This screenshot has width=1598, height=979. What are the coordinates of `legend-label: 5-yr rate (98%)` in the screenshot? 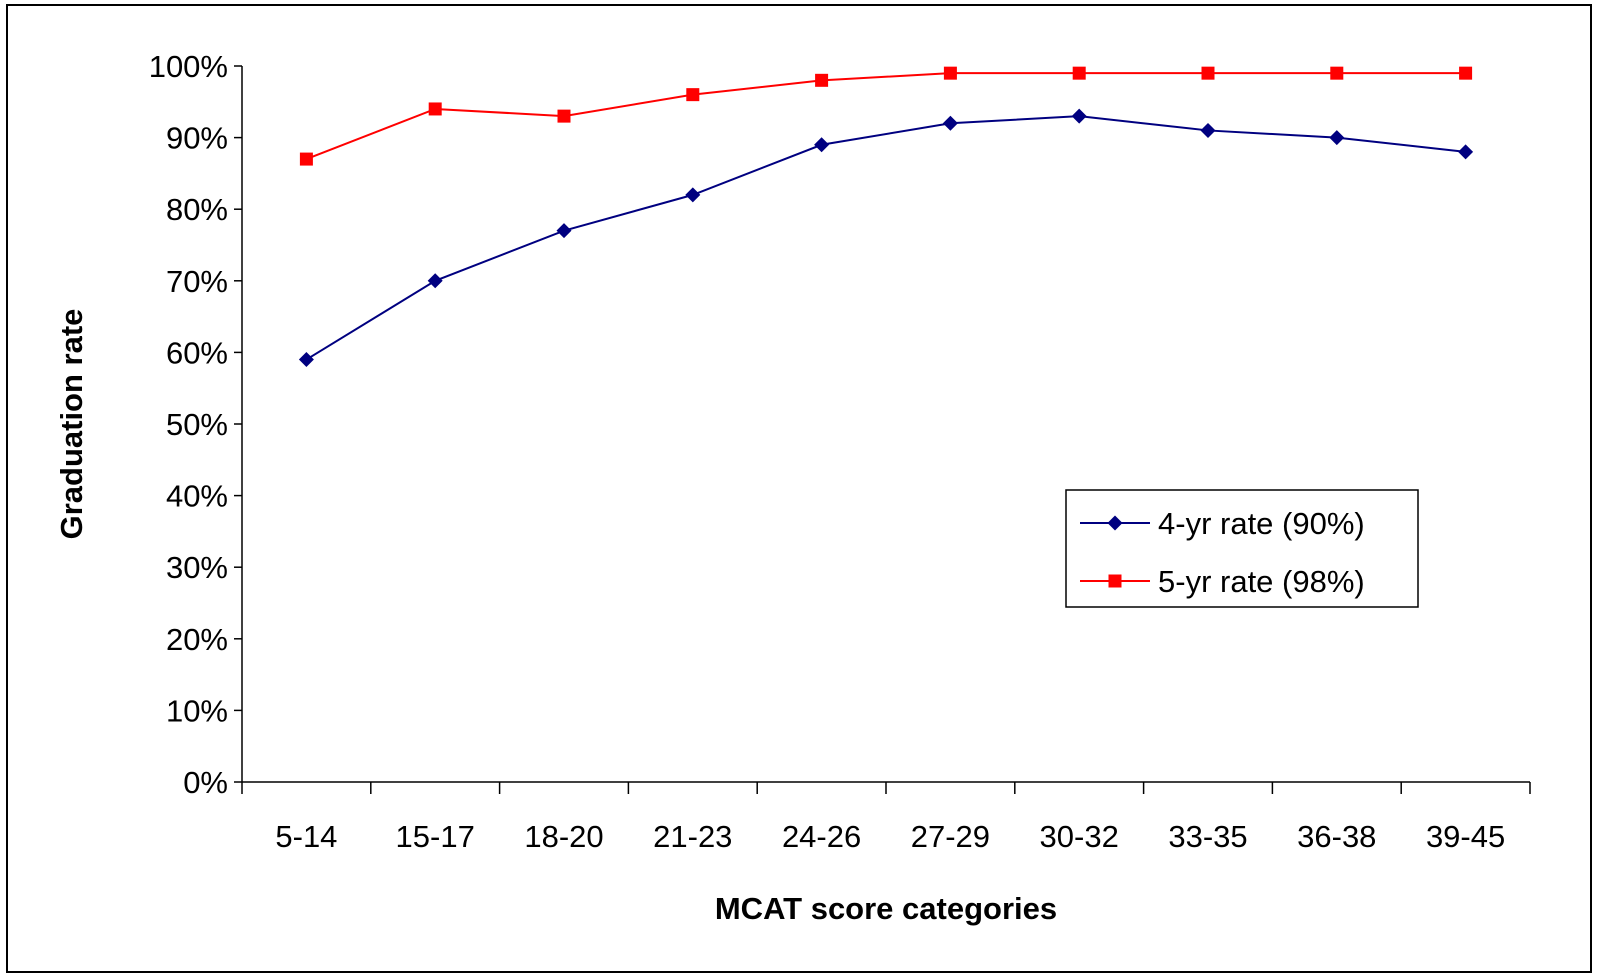 It's located at (1261, 581).